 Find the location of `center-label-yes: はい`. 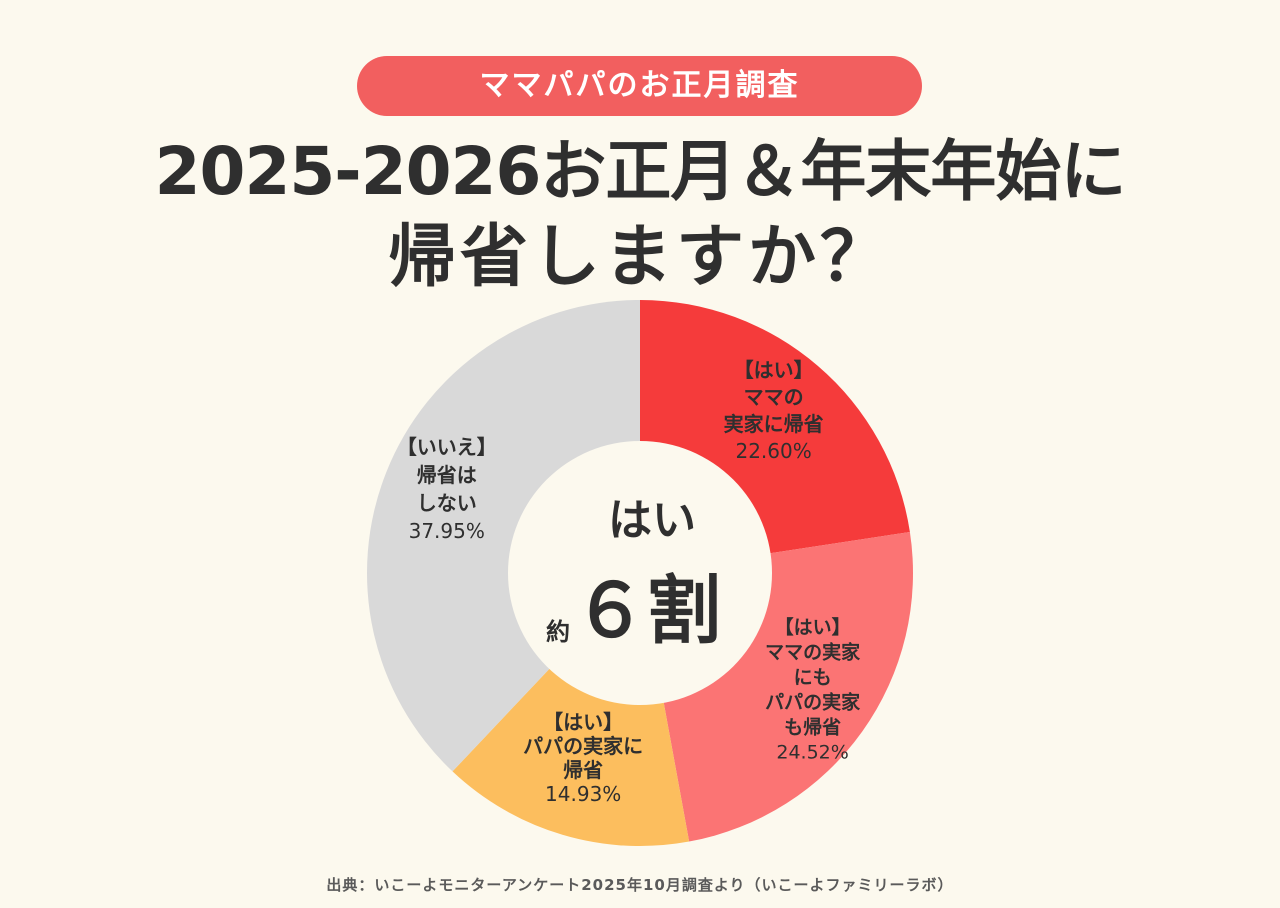

center-label-yes: はい is located at coordinates (652, 520).